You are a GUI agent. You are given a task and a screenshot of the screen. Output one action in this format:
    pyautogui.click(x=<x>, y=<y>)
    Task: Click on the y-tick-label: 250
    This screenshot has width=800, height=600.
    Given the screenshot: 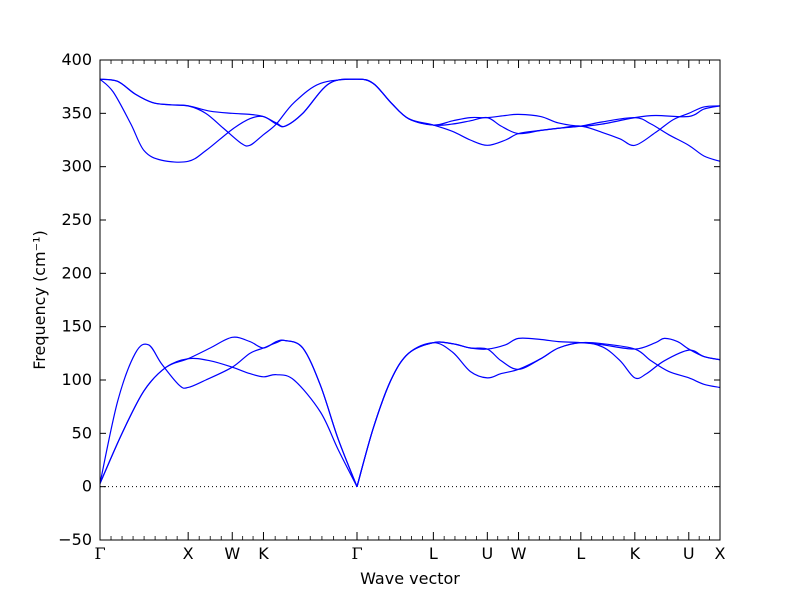 What is the action you would take?
    pyautogui.click(x=76, y=219)
    